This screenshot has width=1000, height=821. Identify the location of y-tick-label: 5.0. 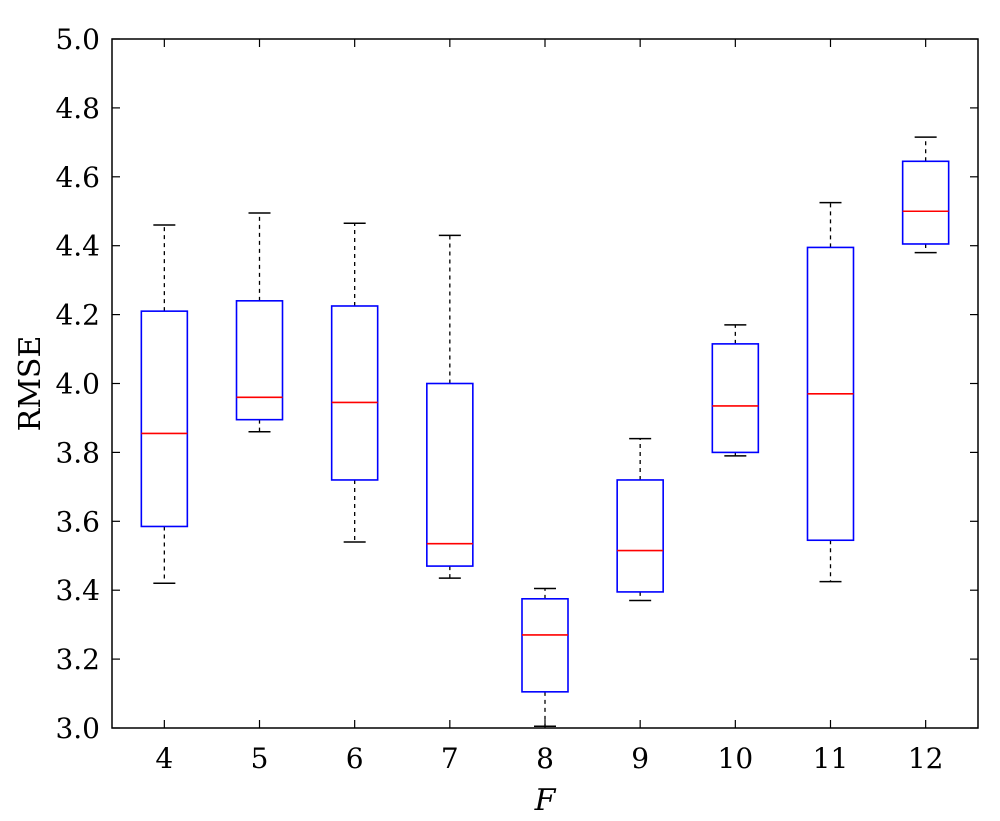
(77, 39).